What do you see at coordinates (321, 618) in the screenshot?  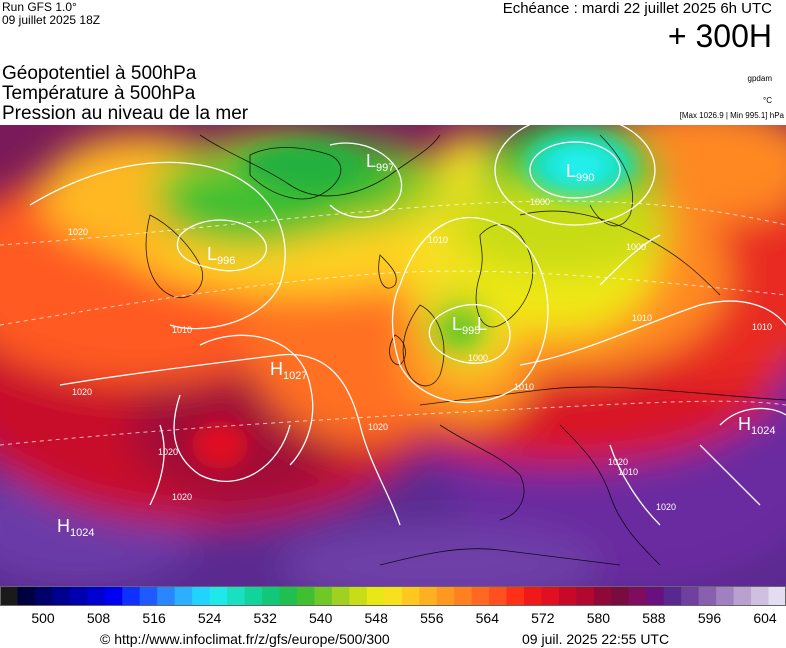 I see `legend-tick-label: 540` at bounding box center [321, 618].